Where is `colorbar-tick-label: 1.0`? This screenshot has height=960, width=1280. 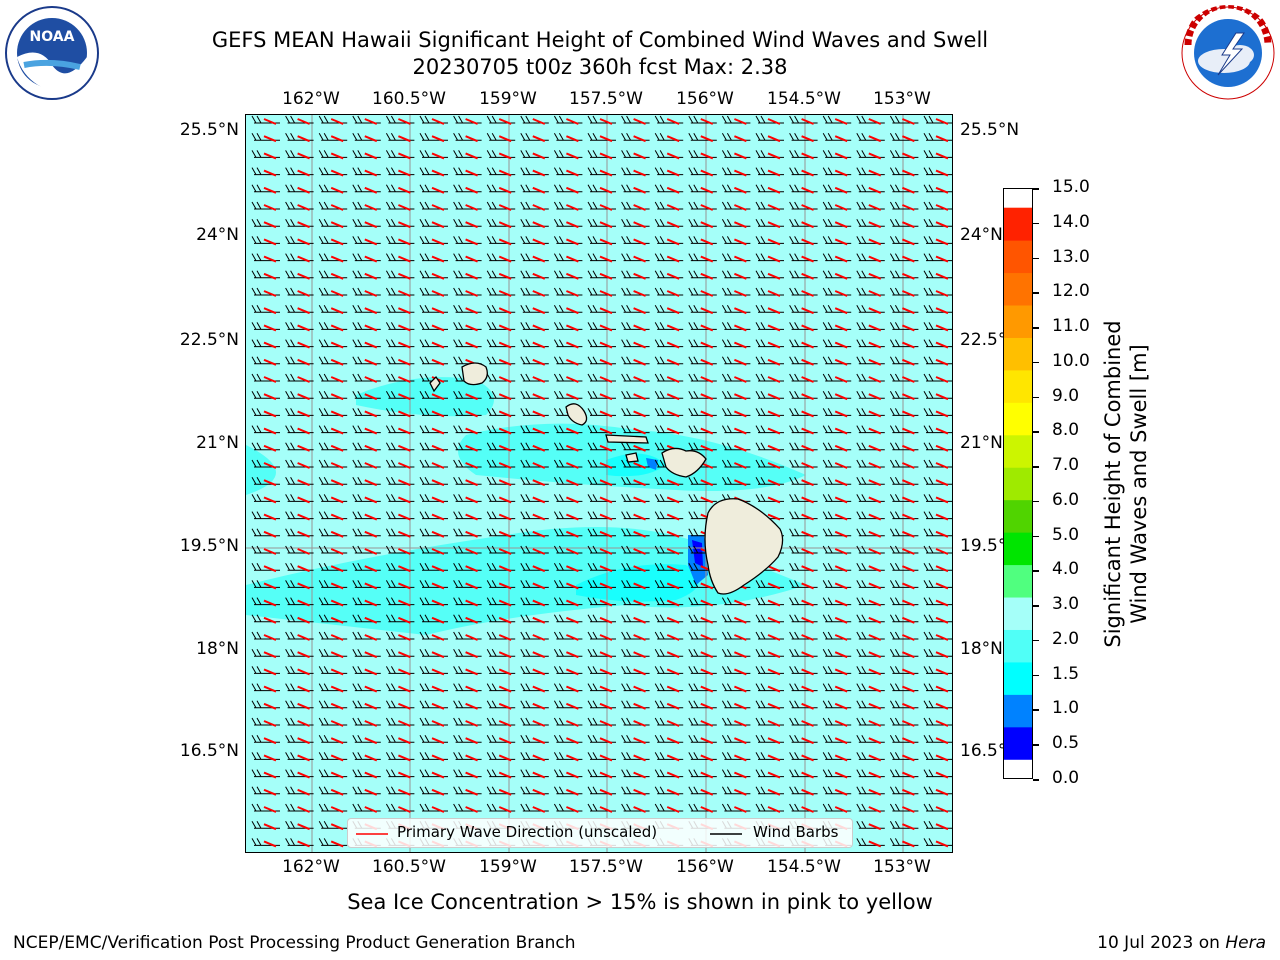
colorbar-tick-label: 1.0 is located at coordinates (1066, 708).